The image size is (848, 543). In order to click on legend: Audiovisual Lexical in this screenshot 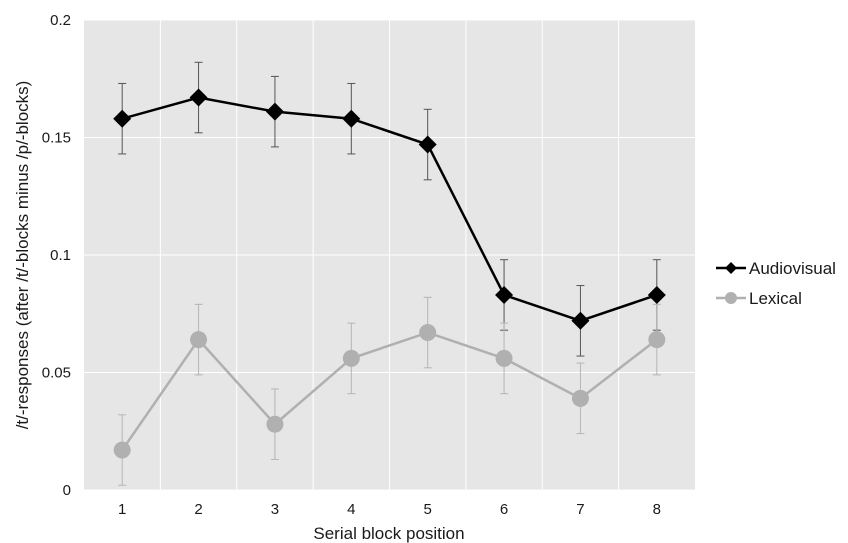, I will do `click(776, 283)`.